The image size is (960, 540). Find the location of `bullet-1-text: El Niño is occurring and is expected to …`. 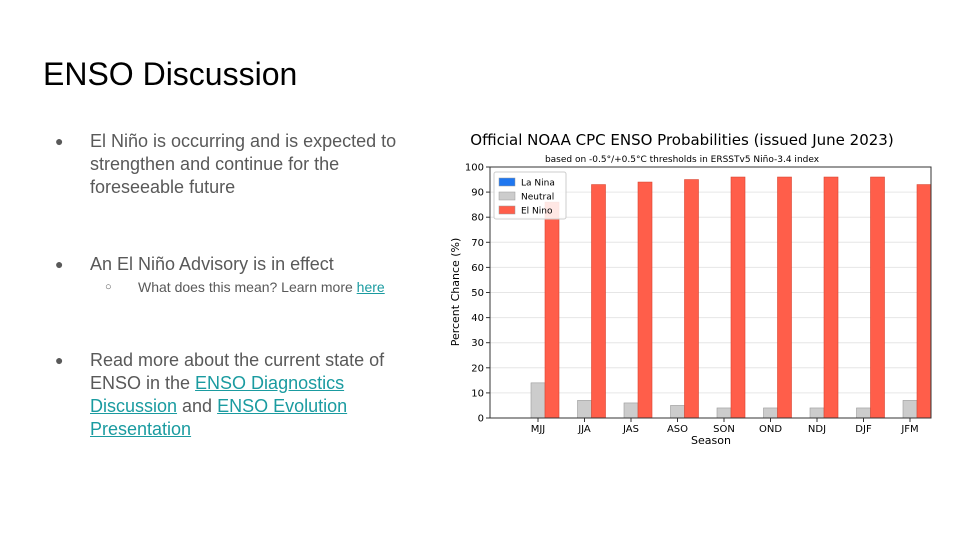

bullet-1-text: El Niño is occurring and is expected to … is located at coordinates (243, 164).